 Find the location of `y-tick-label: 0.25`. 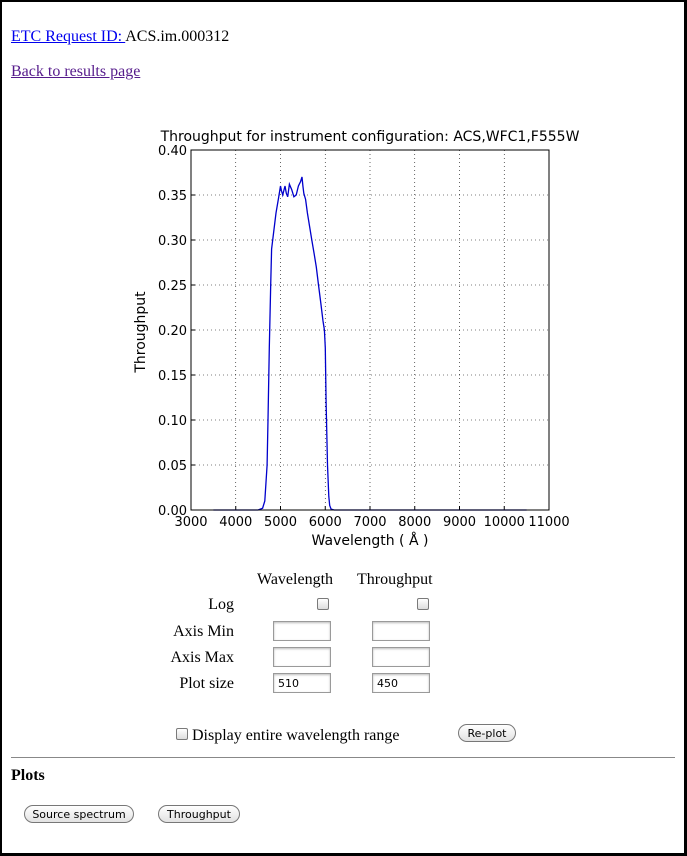

y-tick-label: 0.25 is located at coordinates (172, 286).